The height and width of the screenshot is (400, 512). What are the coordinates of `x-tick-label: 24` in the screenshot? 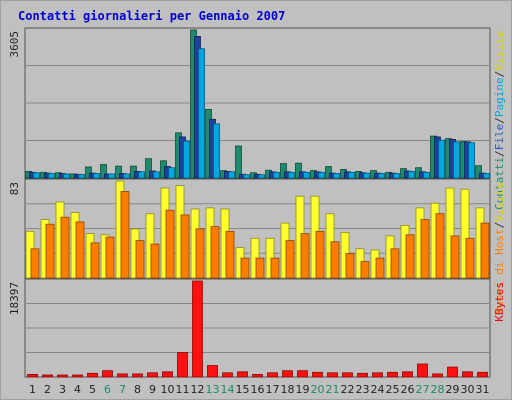 It's located at (378, 389).